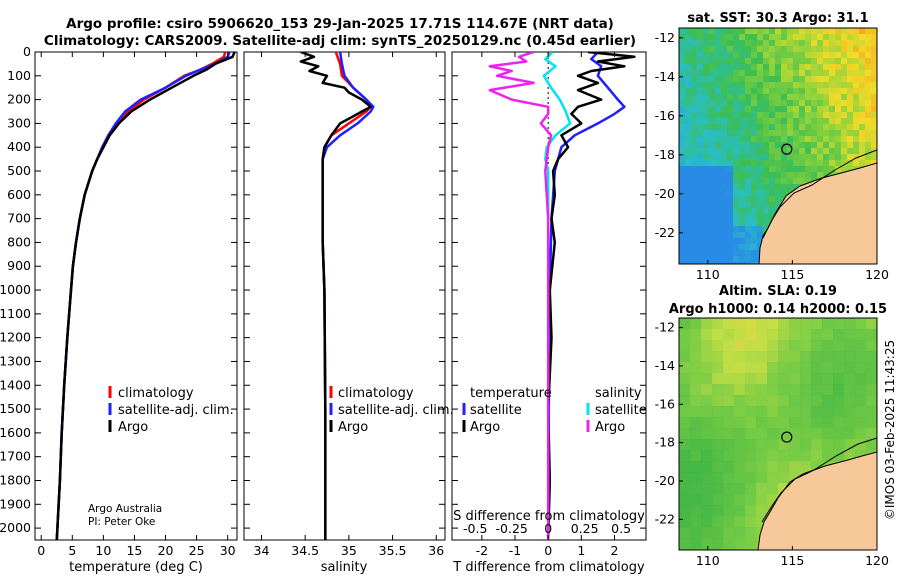 The height and width of the screenshot is (584, 900). I want to click on lat-tick-label: -16, so click(665, 403).